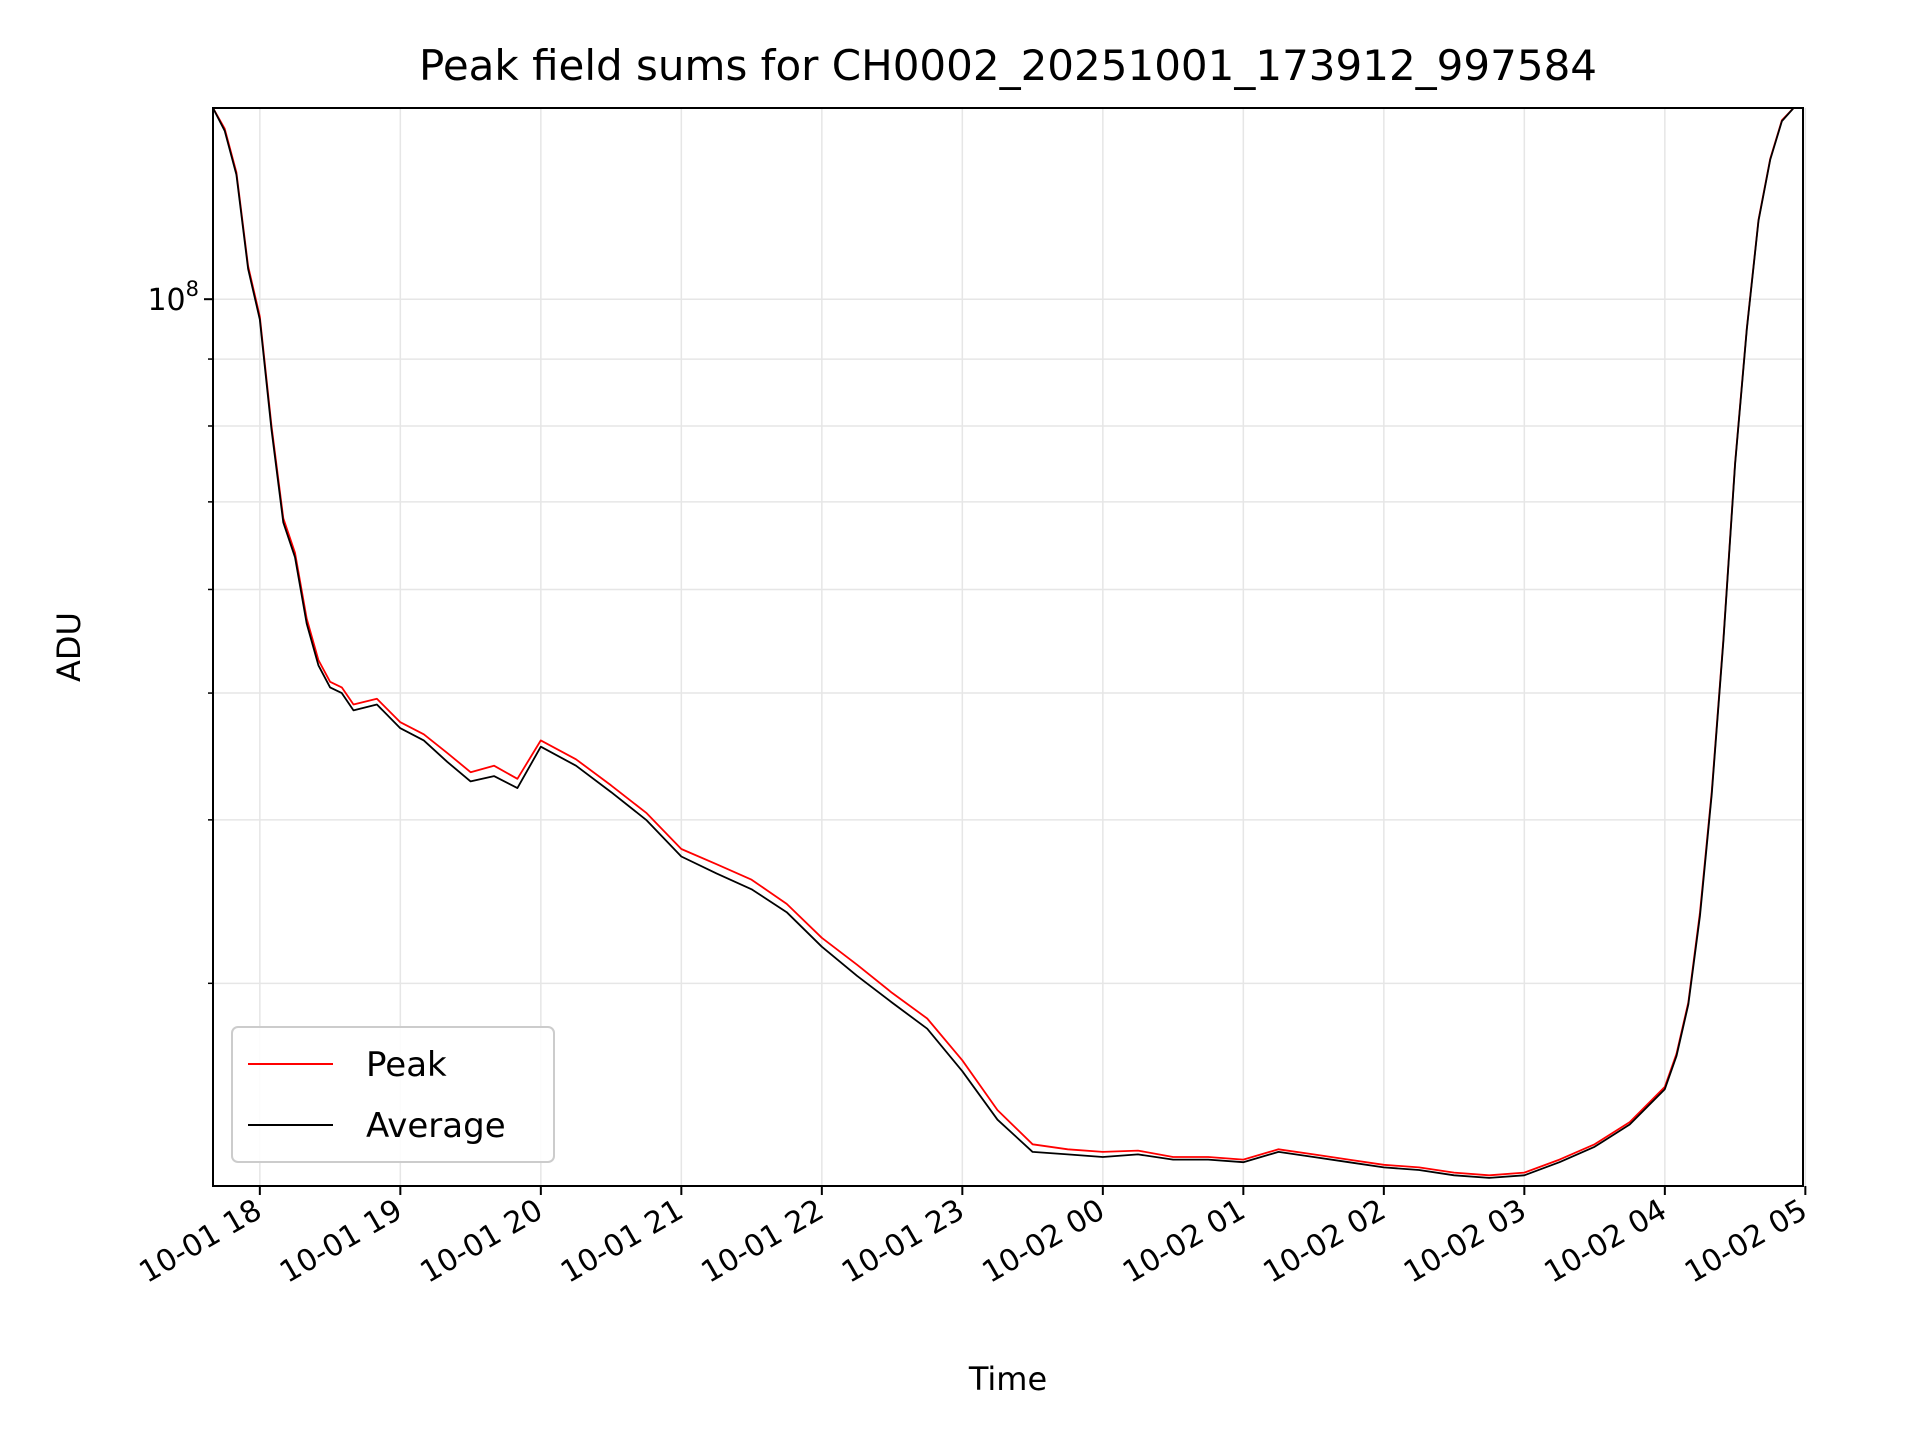  I want to click on y-axis: 108, so click(180, 631).